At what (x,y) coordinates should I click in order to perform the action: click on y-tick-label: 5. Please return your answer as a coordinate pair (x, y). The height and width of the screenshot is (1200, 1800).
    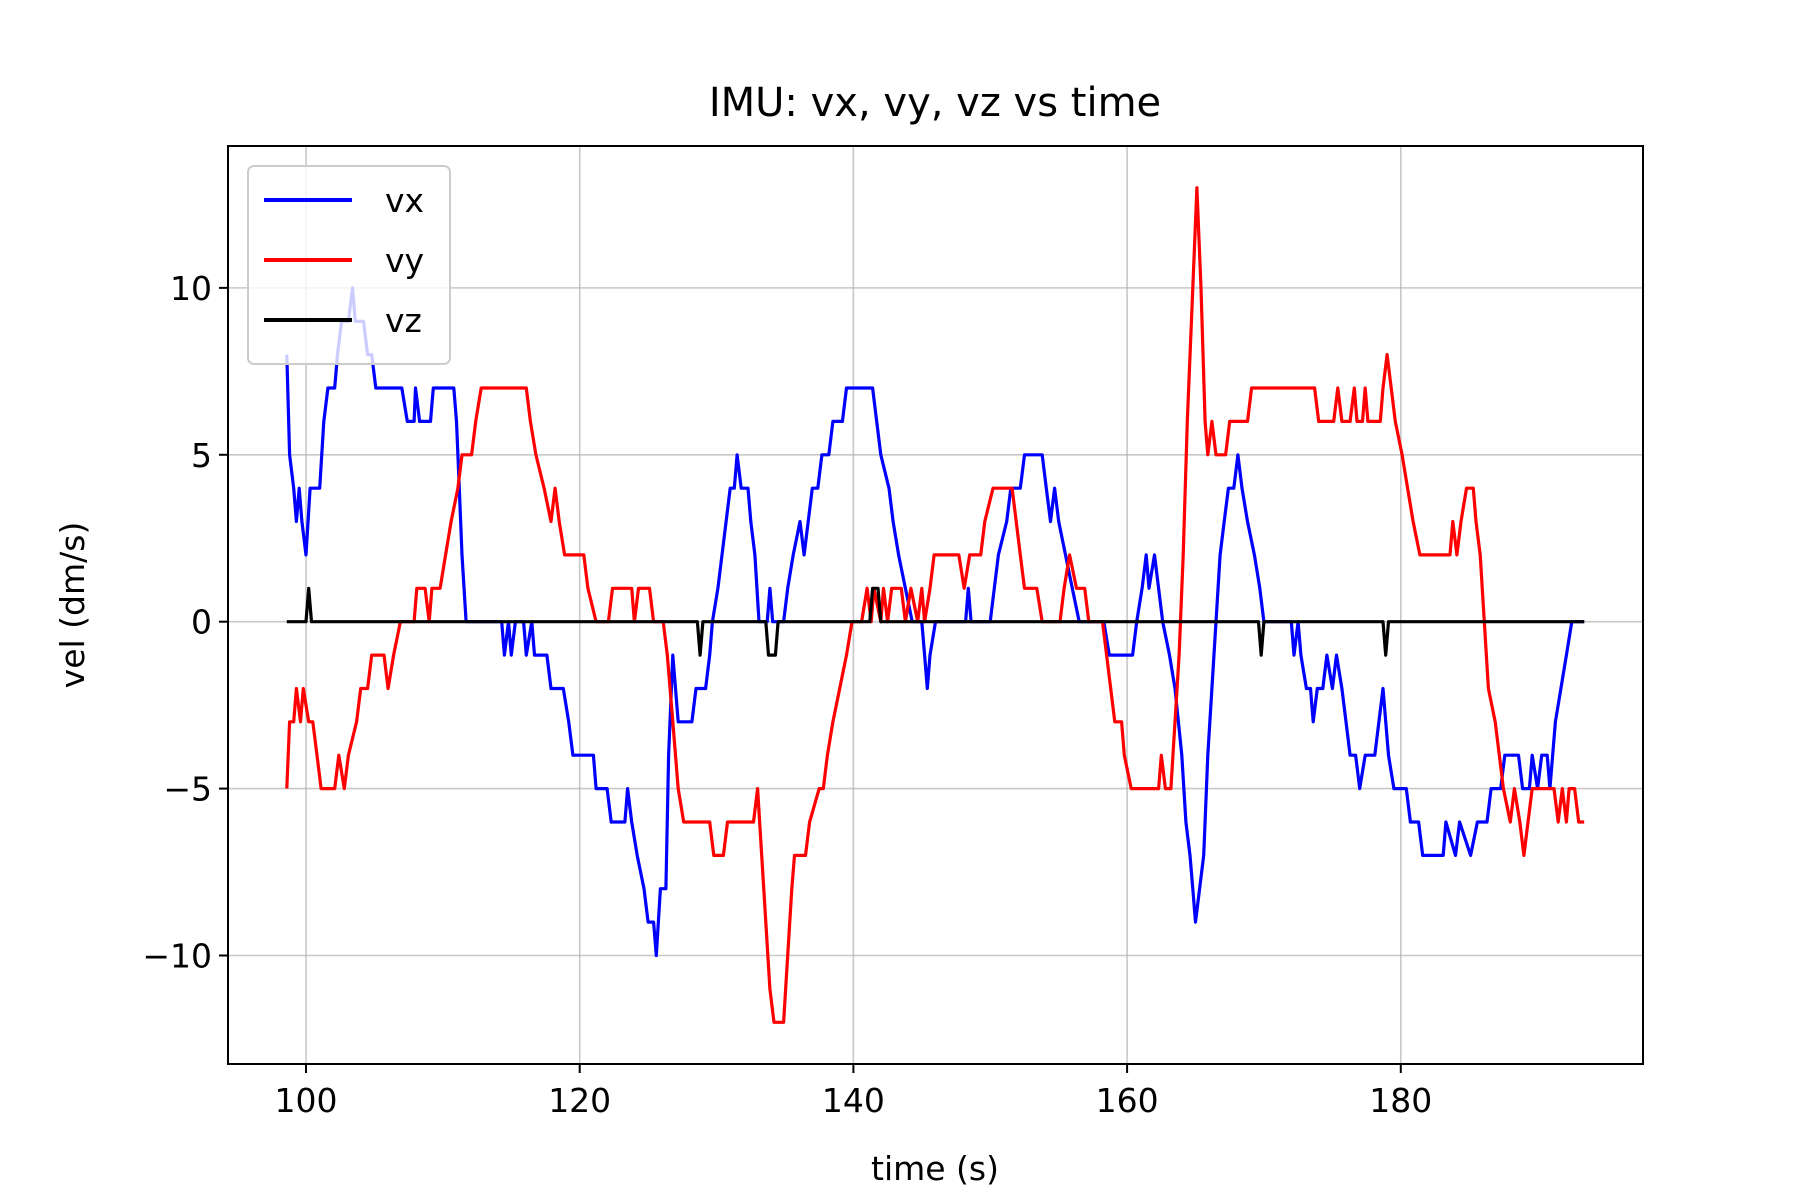
    Looking at the image, I should click on (201, 455).